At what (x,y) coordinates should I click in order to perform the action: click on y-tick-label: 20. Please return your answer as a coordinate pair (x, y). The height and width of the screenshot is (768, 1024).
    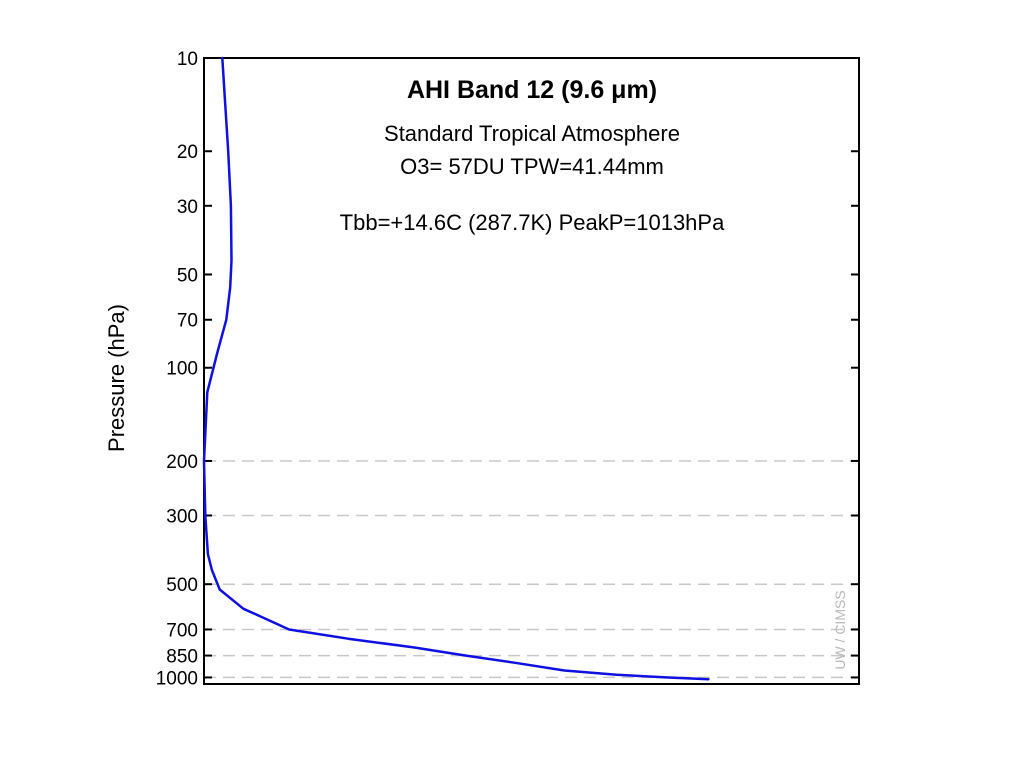
    Looking at the image, I should click on (187, 152).